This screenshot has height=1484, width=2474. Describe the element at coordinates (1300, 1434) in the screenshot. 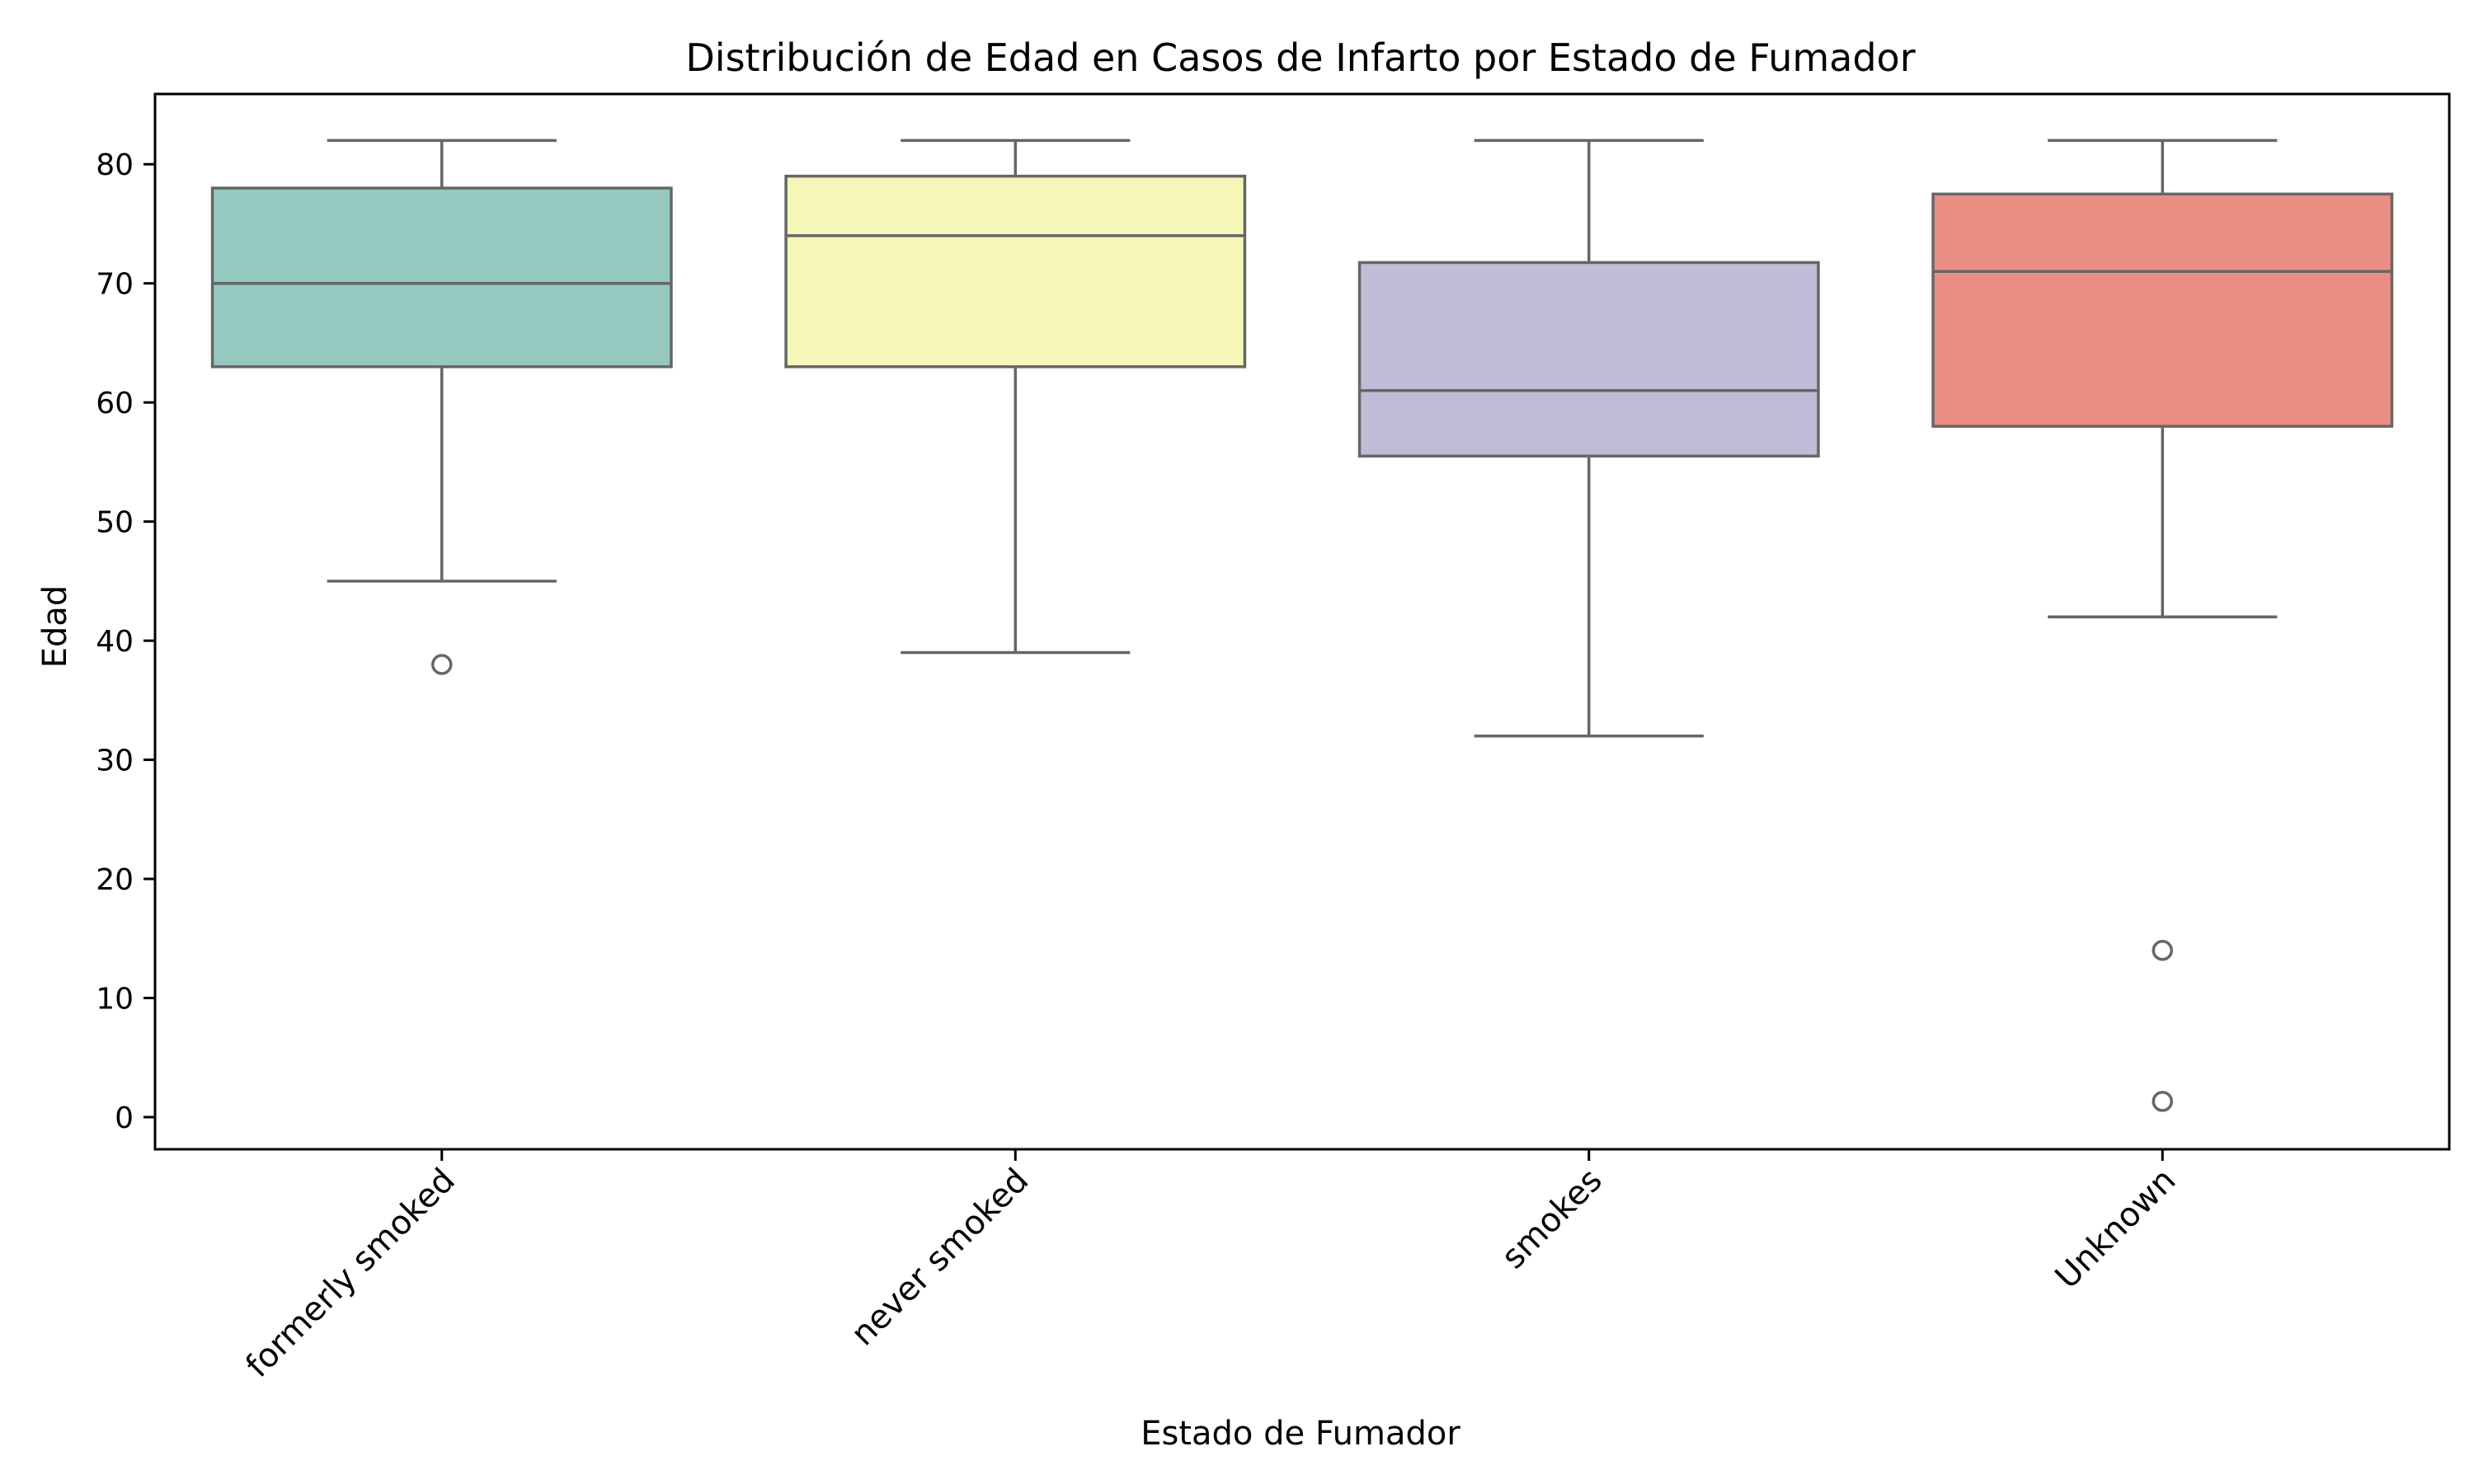

I see `x-axis-label: Estado de Fumador` at that location.